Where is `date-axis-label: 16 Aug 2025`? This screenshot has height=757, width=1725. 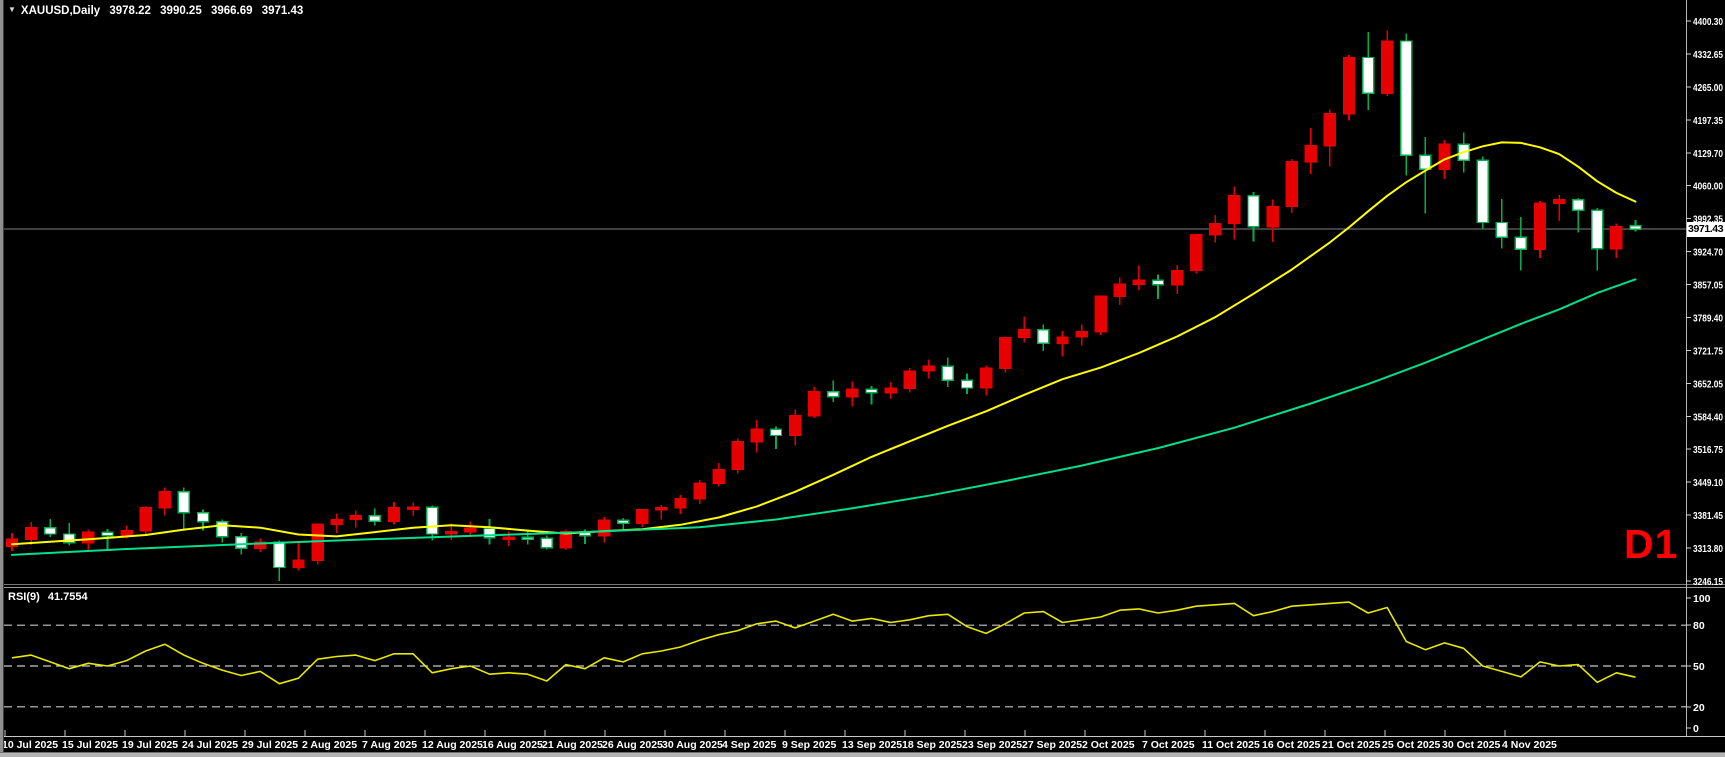 date-axis-label: 16 Aug 2025 is located at coordinates (512, 745).